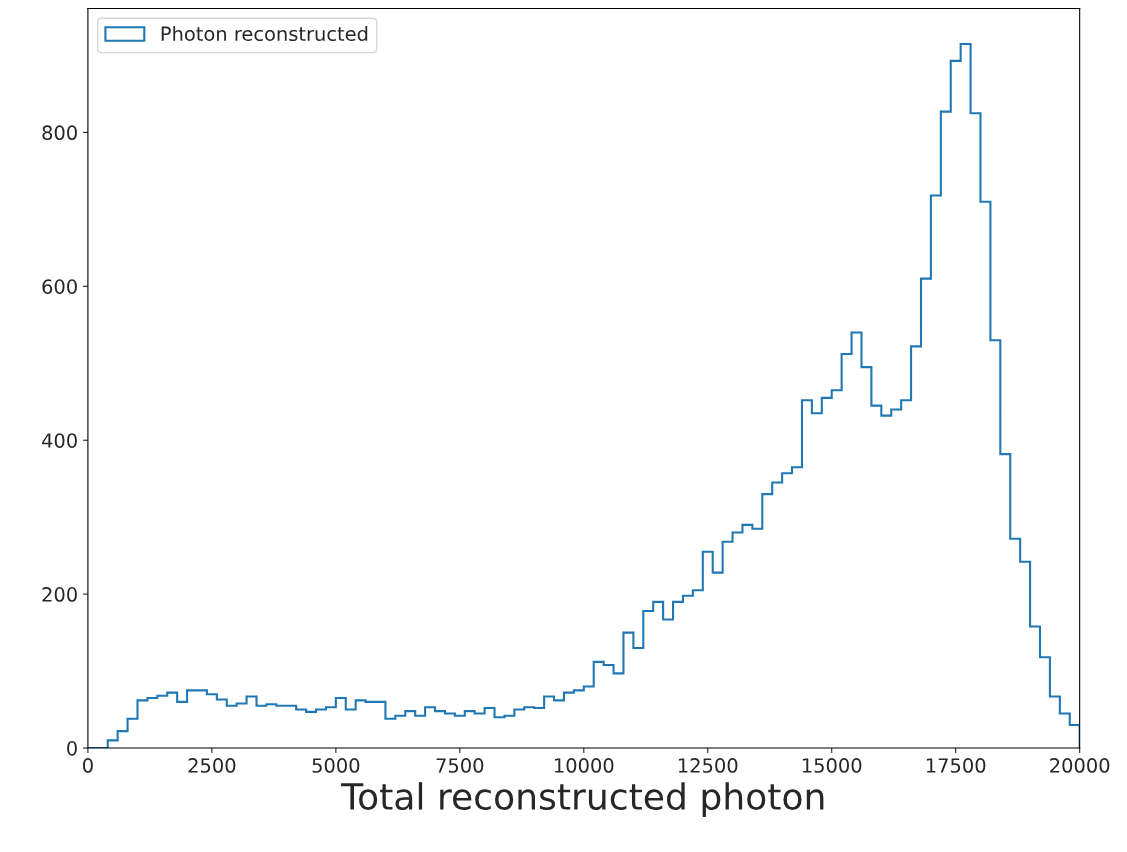 This screenshot has width=1127, height=852. Describe the element at coordinates (212, 765) in the screenshot. I see `x-tick-label: 2500` at that location.